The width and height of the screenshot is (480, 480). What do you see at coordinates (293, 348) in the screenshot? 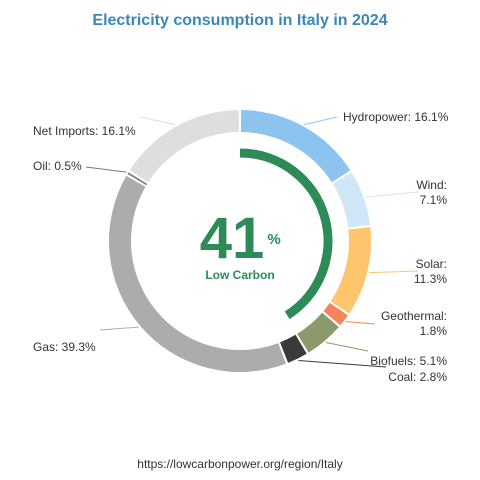
I see `slice-coal` at bounding box center [293, 348].